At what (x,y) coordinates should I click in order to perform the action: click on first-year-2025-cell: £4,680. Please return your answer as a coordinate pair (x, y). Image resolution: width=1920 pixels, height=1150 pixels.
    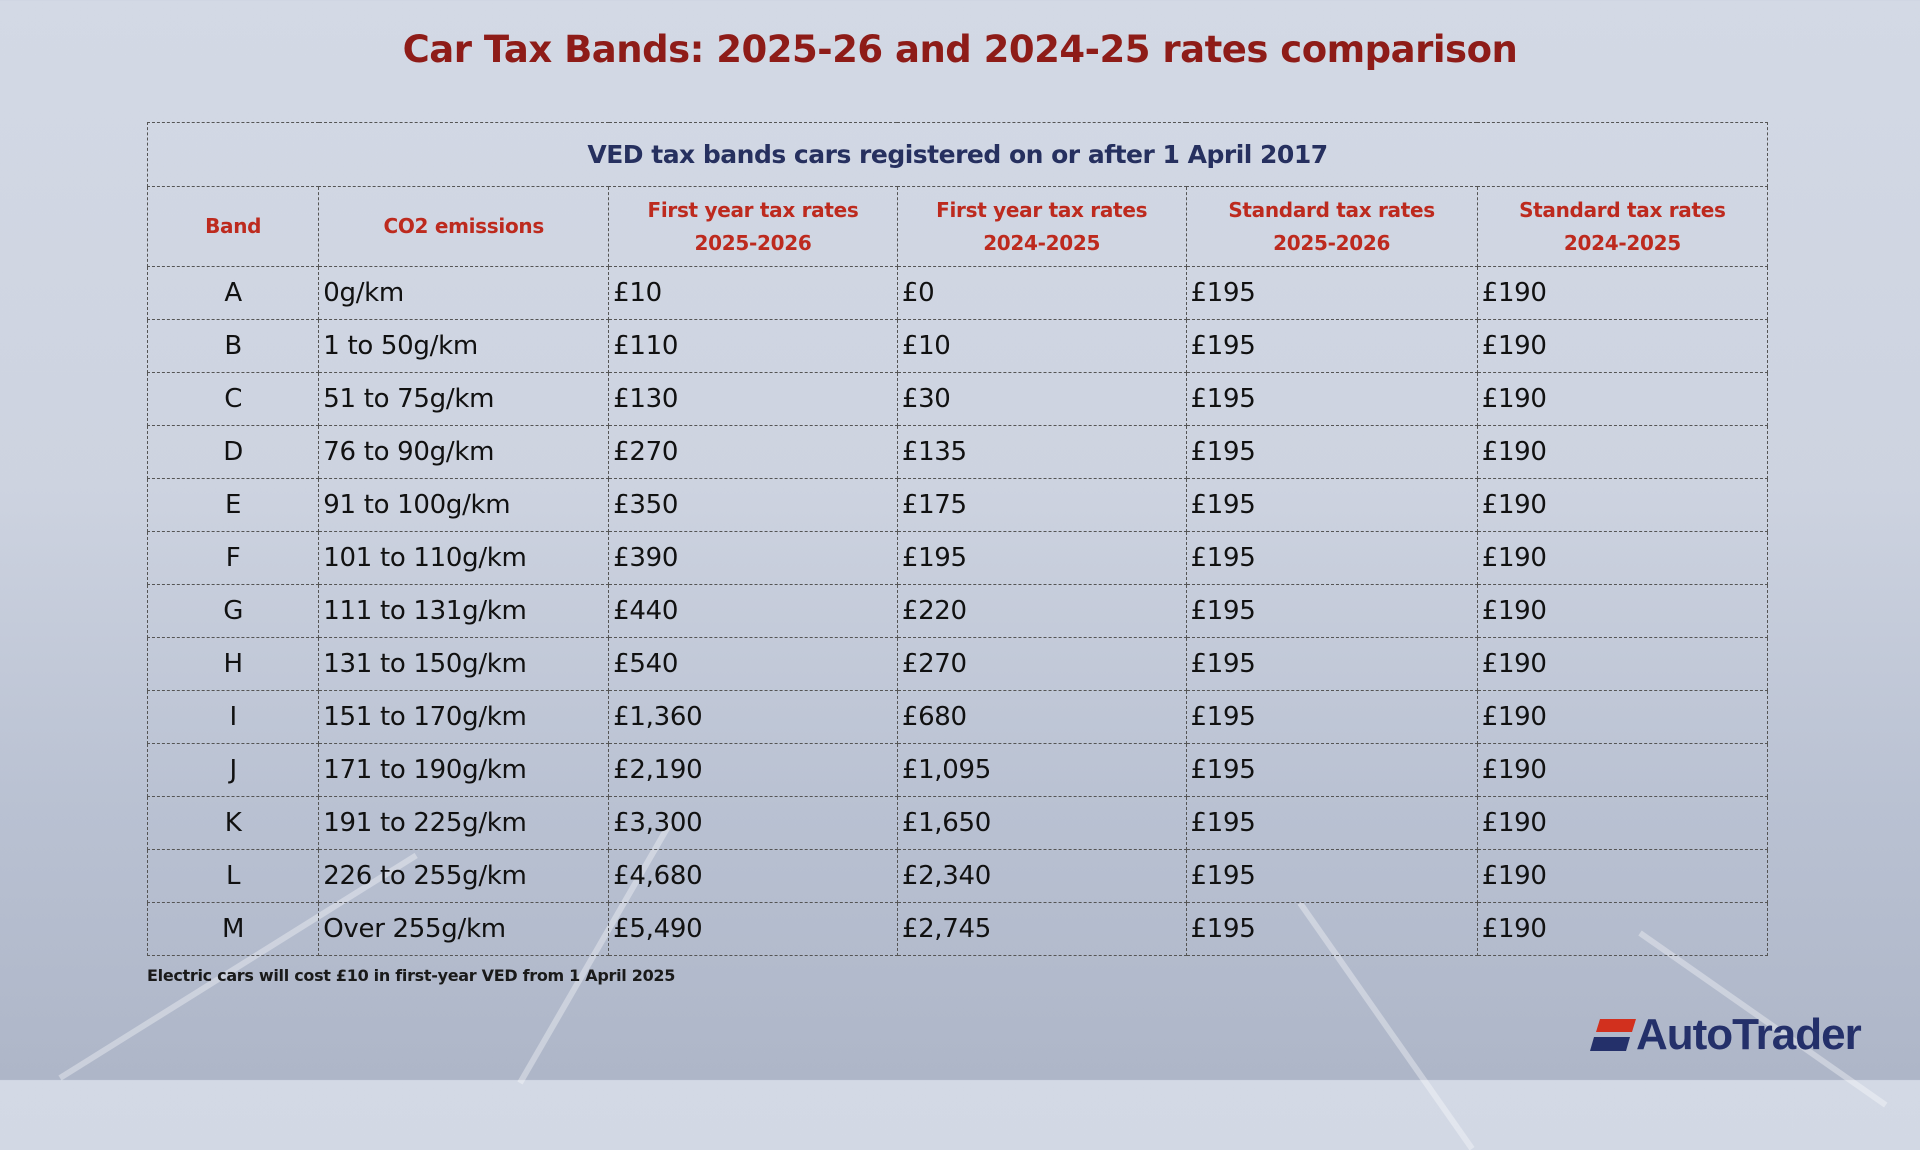
    Looking at the image, I should click on (753, 876).